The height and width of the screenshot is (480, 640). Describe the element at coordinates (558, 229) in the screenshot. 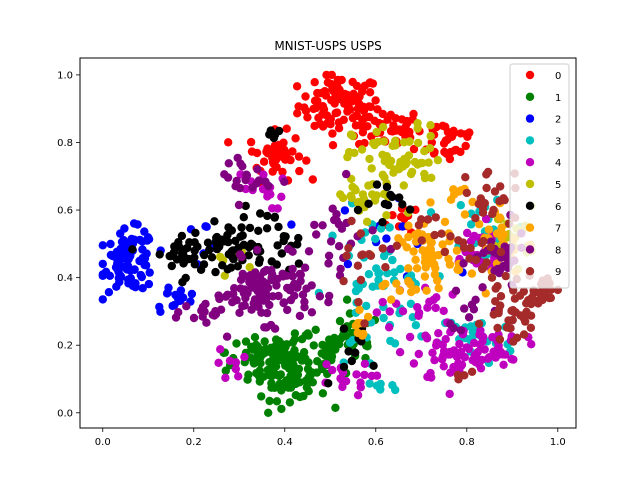

I see `legend-label-7: 7` at that location.